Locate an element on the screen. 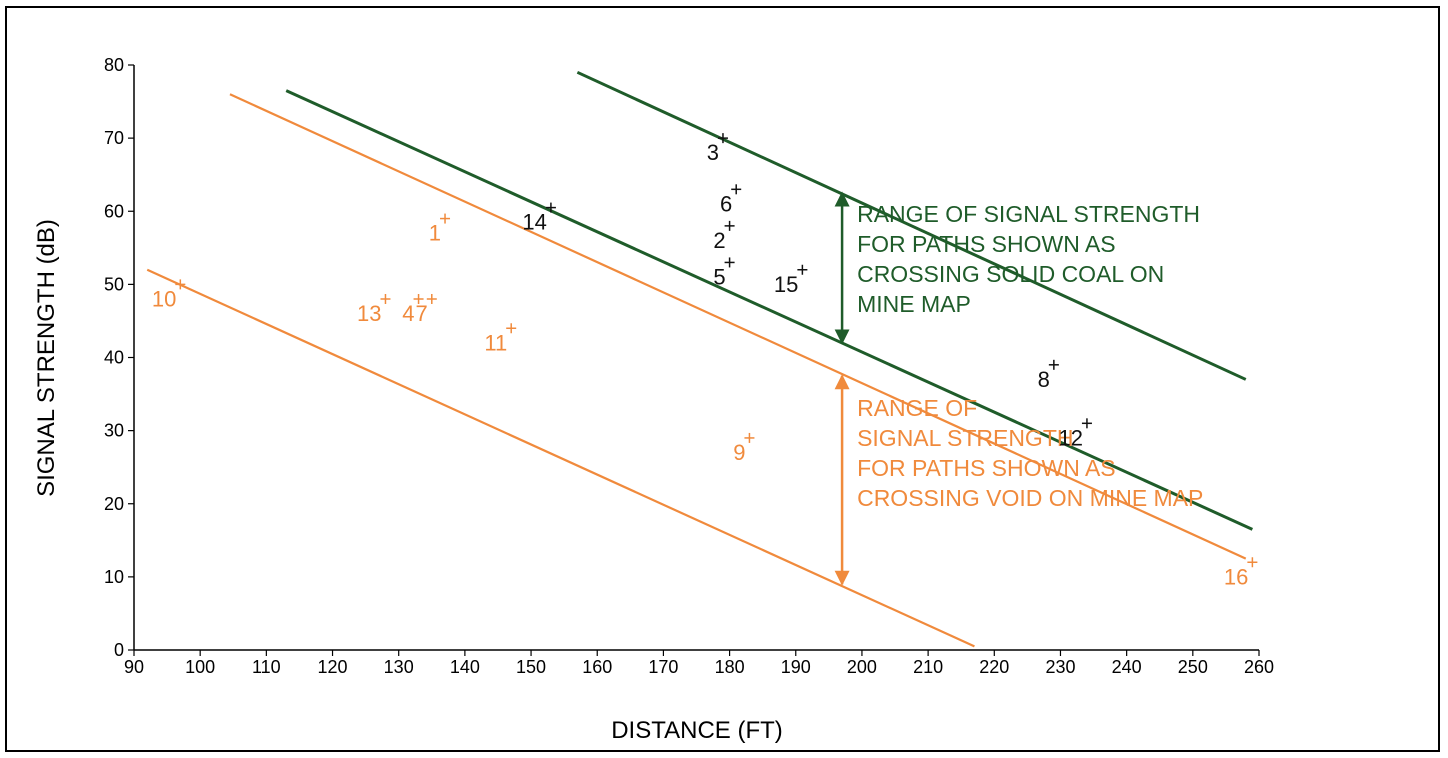 Image resolution: width=1448 pixels, height=758 pixels. data-point: 16 is located at coordinates (1241, 573).